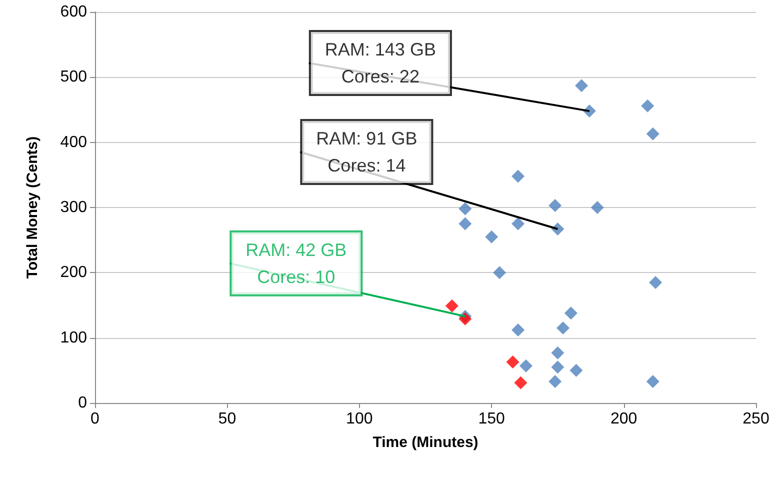 Image resolution: width=776 pixels, height=485 pixels. What do you see at coordinates (492, 419) in the screenshot?
I see `x-tick-label: 150` at bounding box center [492, 419].